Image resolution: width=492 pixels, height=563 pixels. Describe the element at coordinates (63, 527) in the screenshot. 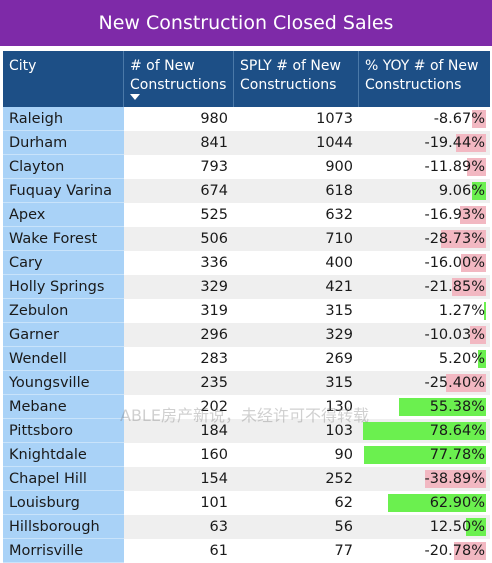

I see `cell-city: Hillsborough` at that location.